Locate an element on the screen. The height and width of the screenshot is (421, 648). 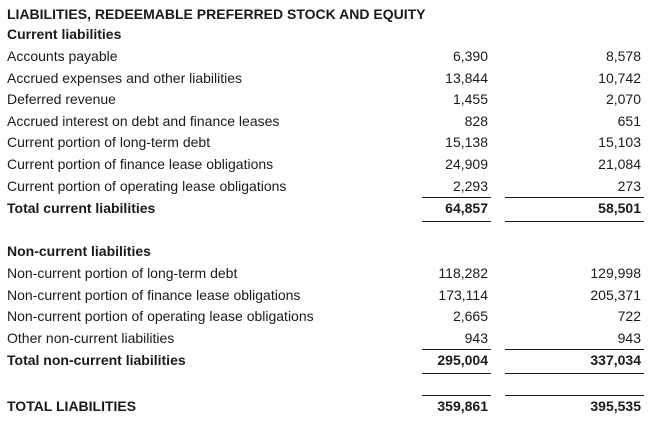
row-value-col2: 205,371 is located at coordinates (615, 295).